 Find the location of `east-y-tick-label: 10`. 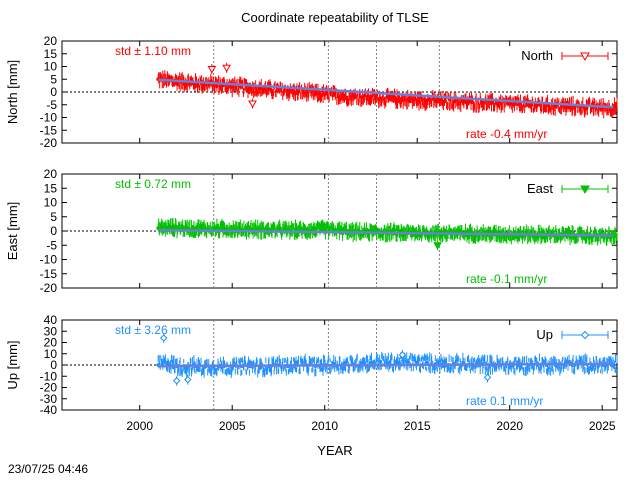

east-y-tick-label: 10 is located at coordinates (51, 203).